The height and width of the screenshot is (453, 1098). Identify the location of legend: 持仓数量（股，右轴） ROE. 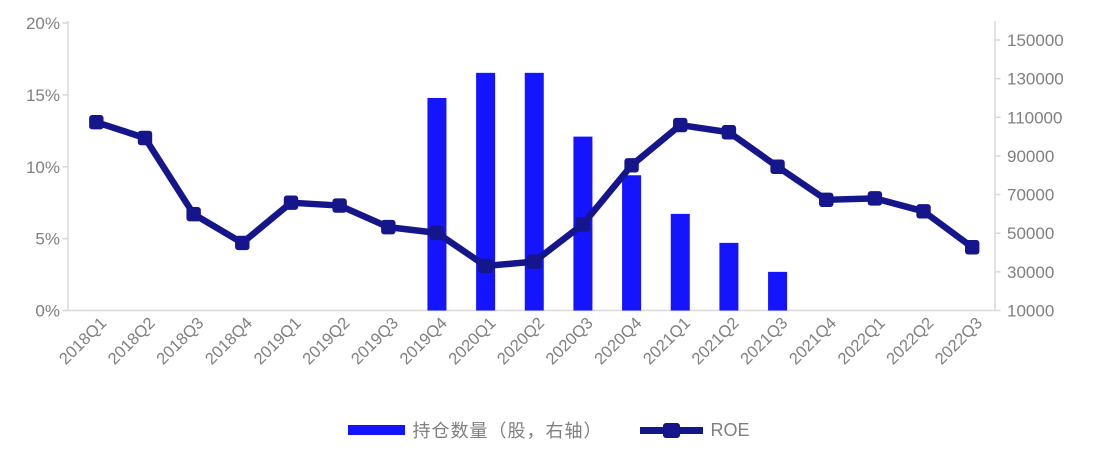
(549, 430).